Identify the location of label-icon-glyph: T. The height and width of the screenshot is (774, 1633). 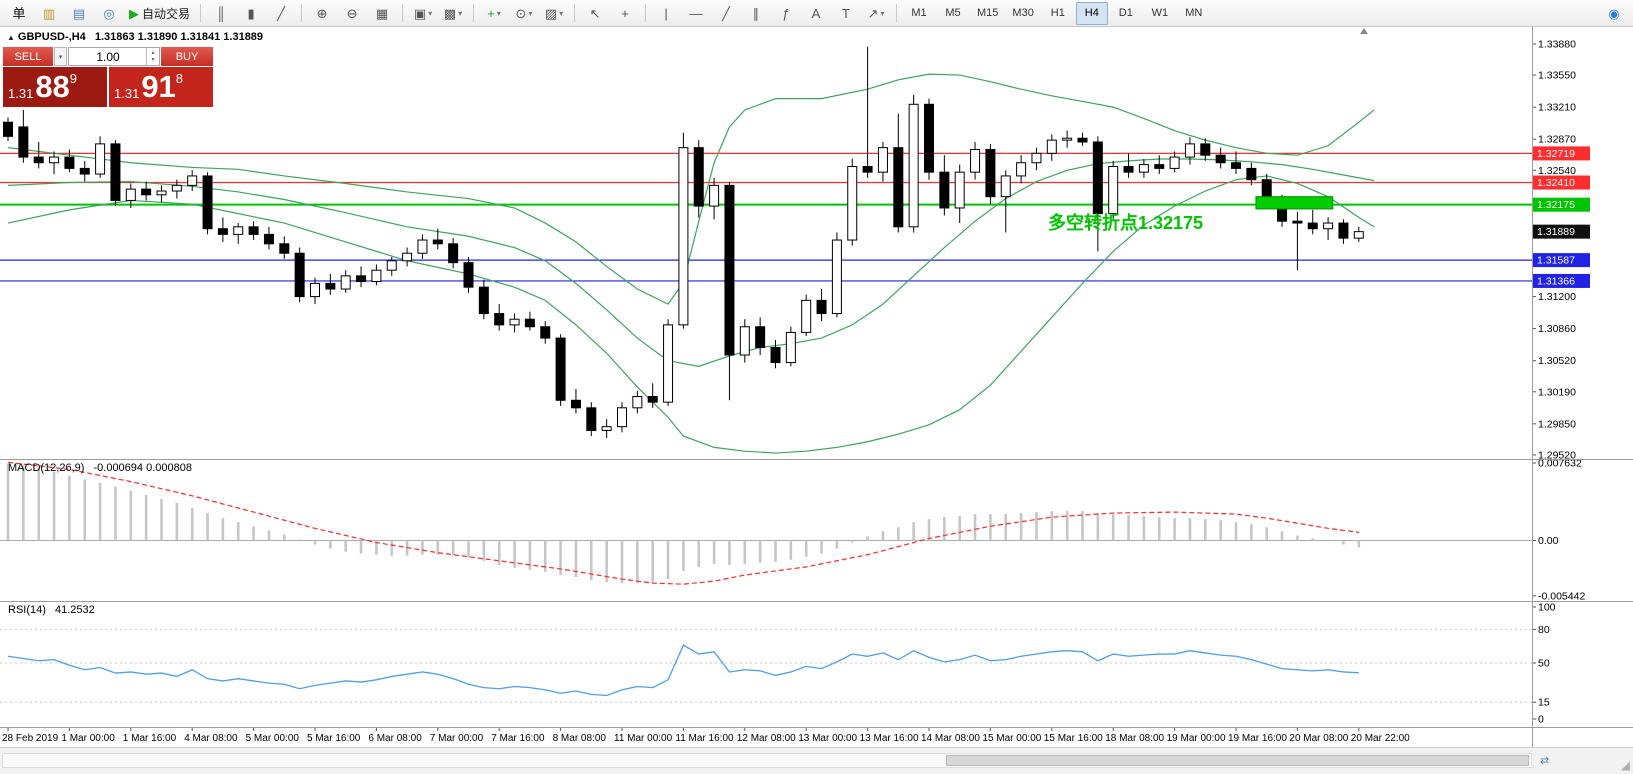
(846, 13).